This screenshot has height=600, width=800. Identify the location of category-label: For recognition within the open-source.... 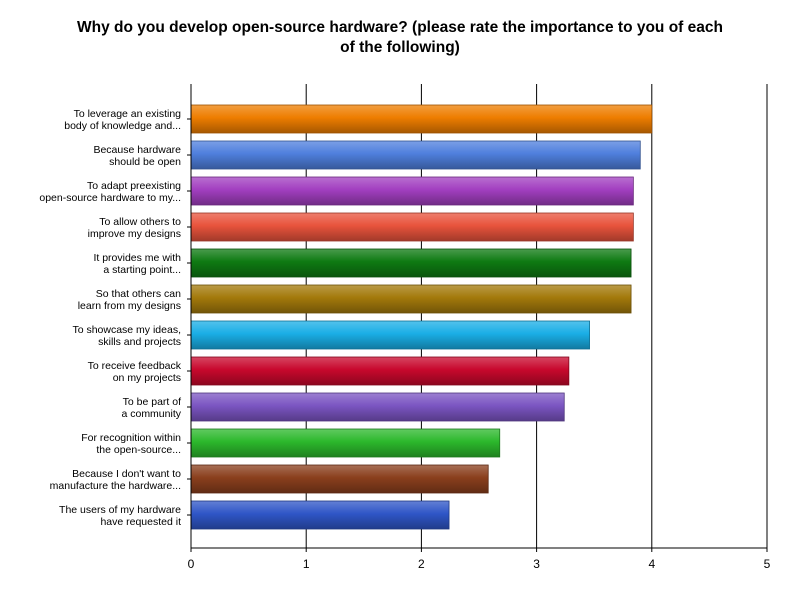
(131, 444).